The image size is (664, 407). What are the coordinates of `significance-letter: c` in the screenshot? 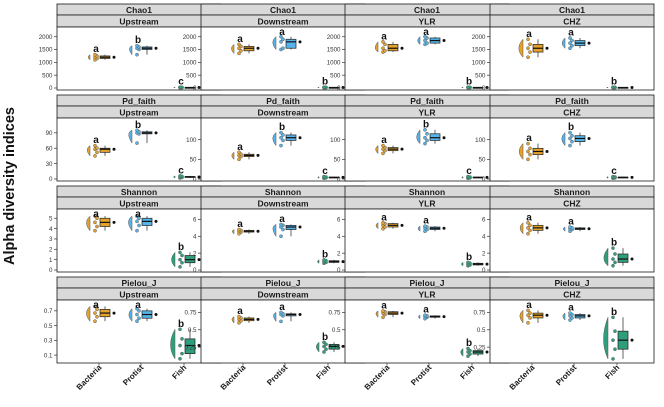 It's located at (181, 82).